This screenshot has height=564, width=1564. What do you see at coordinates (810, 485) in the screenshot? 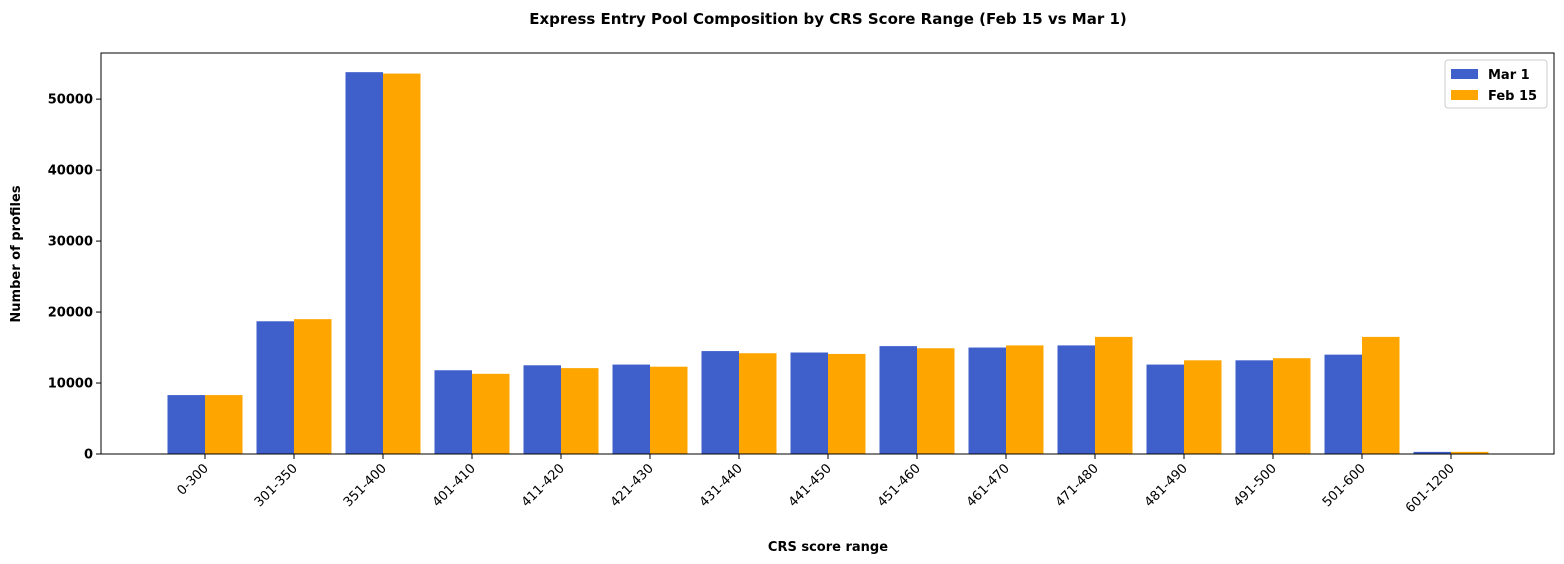
I see `x-tick-label: 441-450` at bounding box center [810, 485].